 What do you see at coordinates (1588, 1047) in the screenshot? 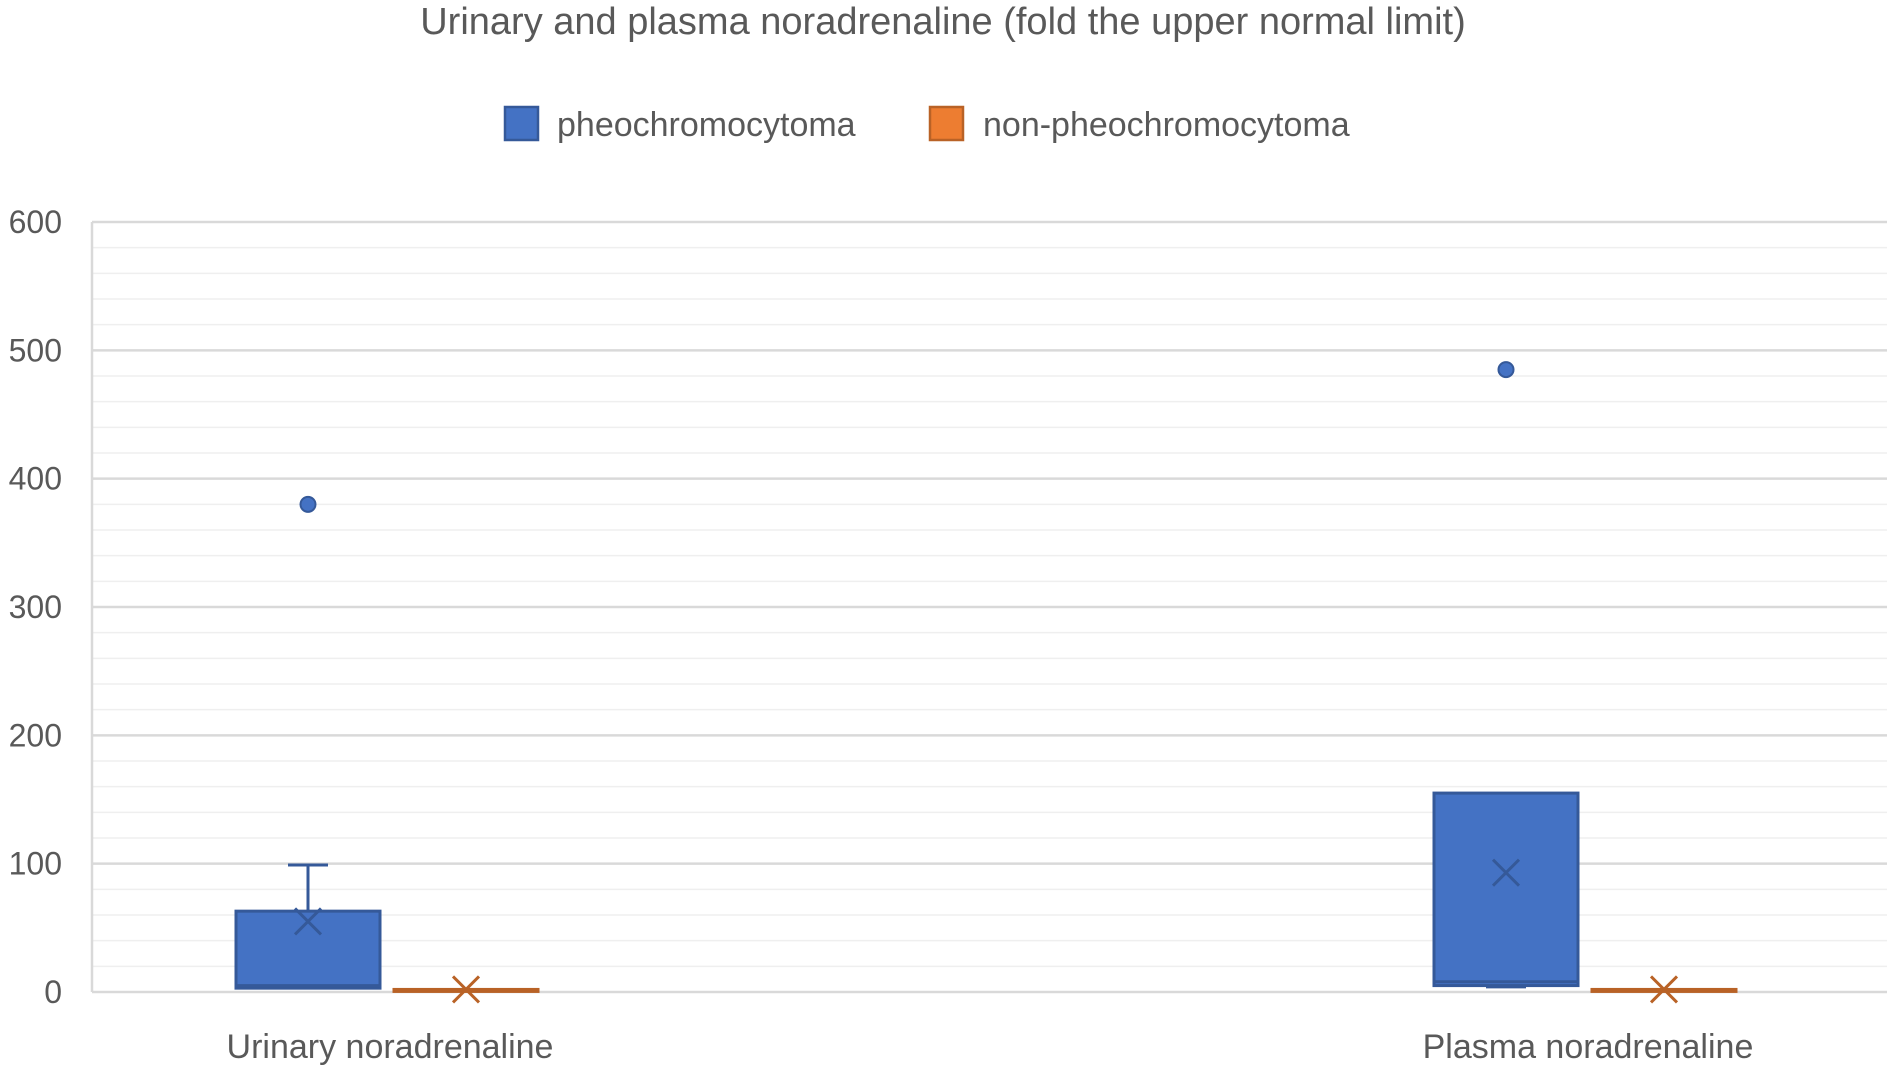
I see `x-category-label: Plasma noradrenaline` at bounding box center [1588, 1047].